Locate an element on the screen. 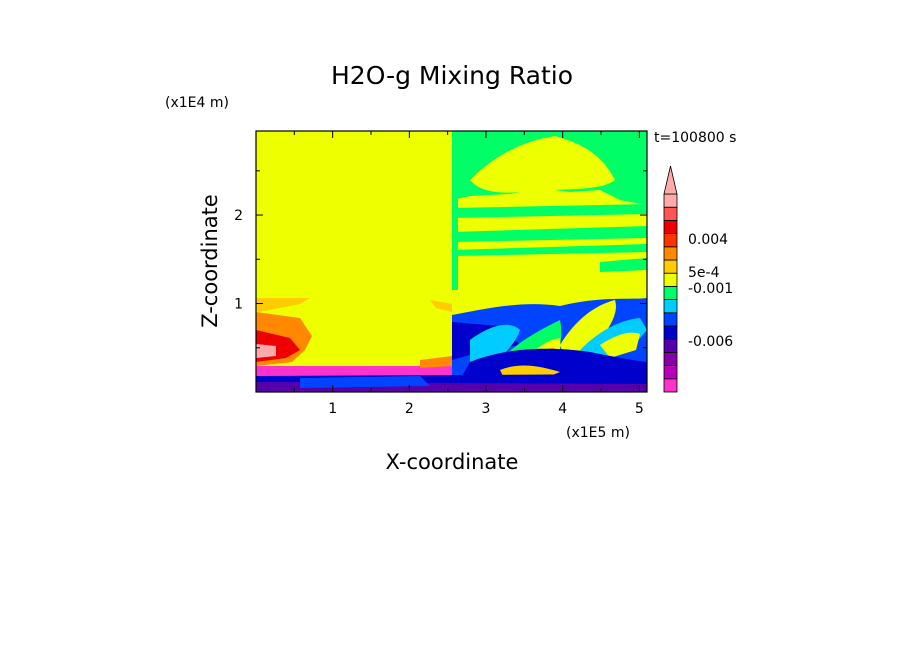 This screenshot has height=654, width=904. colorbar-labels: 0.004 5e-4 -0.001 -0.006 is located at coordinates (710, 291).